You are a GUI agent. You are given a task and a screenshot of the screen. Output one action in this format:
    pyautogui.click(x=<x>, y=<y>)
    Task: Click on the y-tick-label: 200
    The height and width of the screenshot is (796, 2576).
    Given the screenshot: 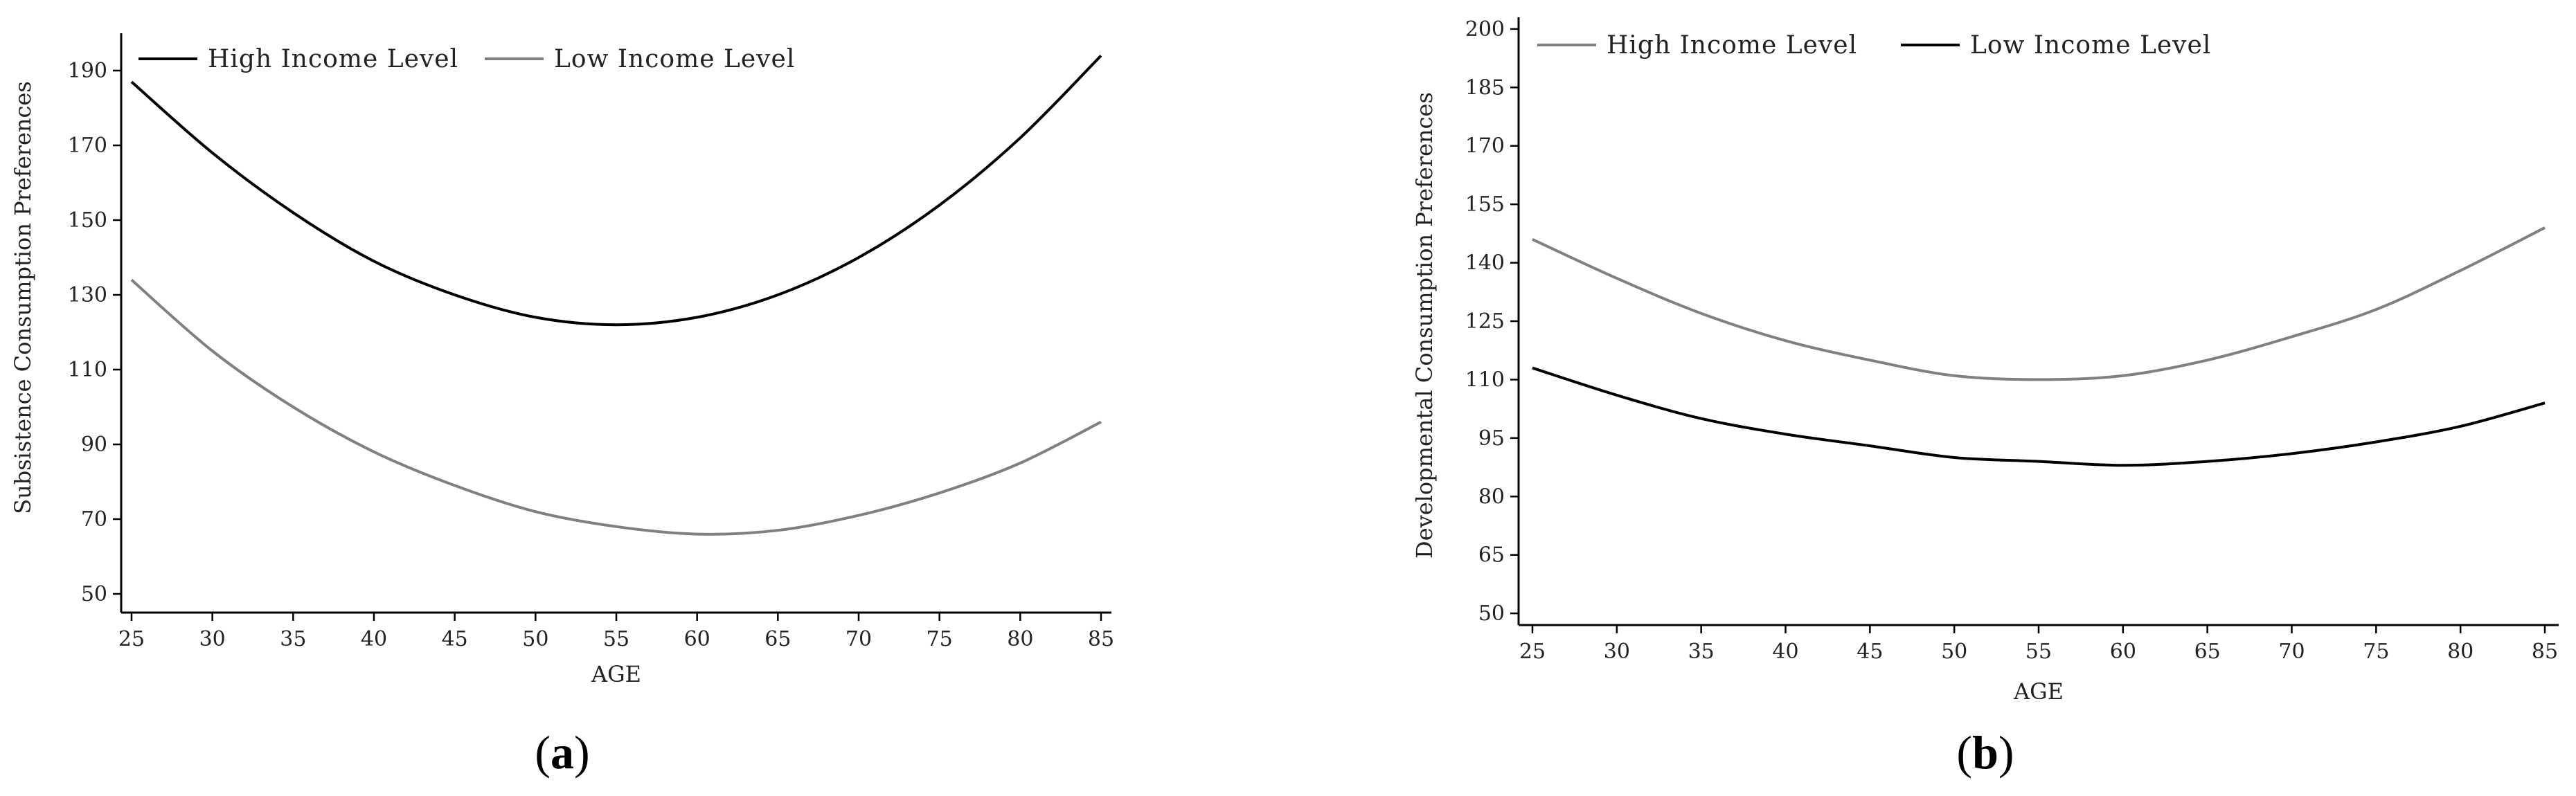 What is the action you would take?
    pyautogui.click(x=1485, y=30)
    